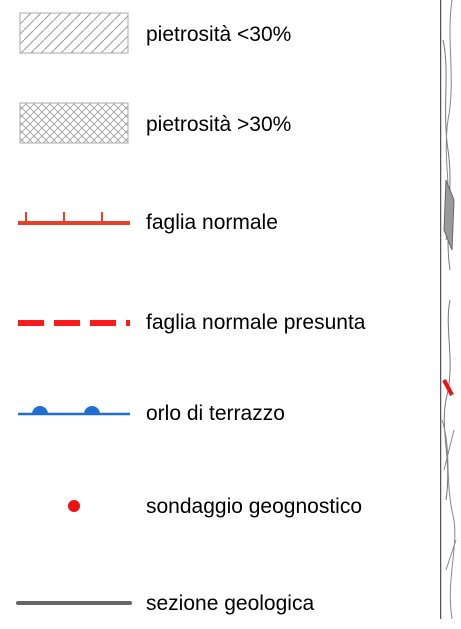  I want to click on dashed-fault-line-icon, so click(74, 323).